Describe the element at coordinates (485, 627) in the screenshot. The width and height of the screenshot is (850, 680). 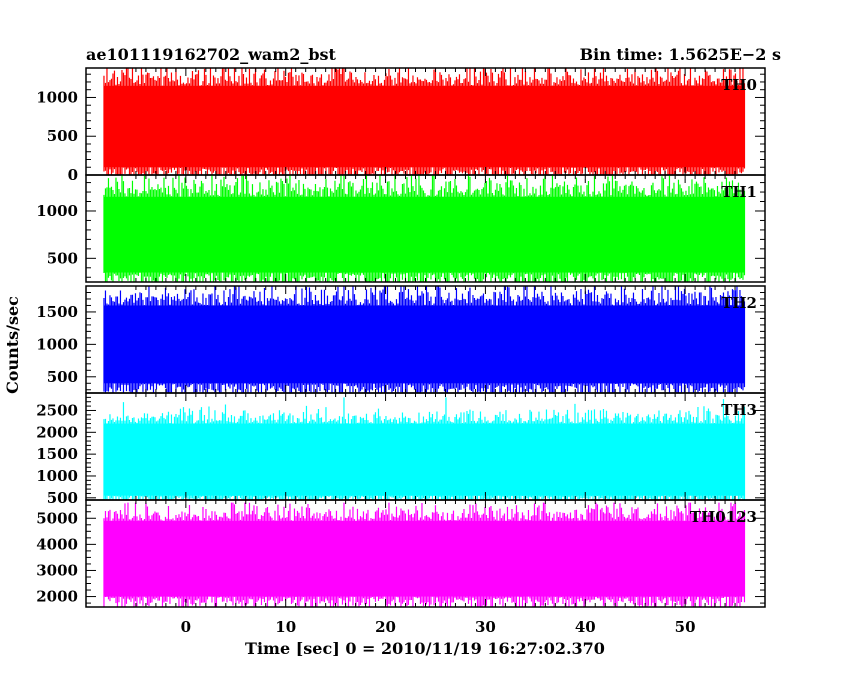
I see `x-tick-label: 30` at that location.